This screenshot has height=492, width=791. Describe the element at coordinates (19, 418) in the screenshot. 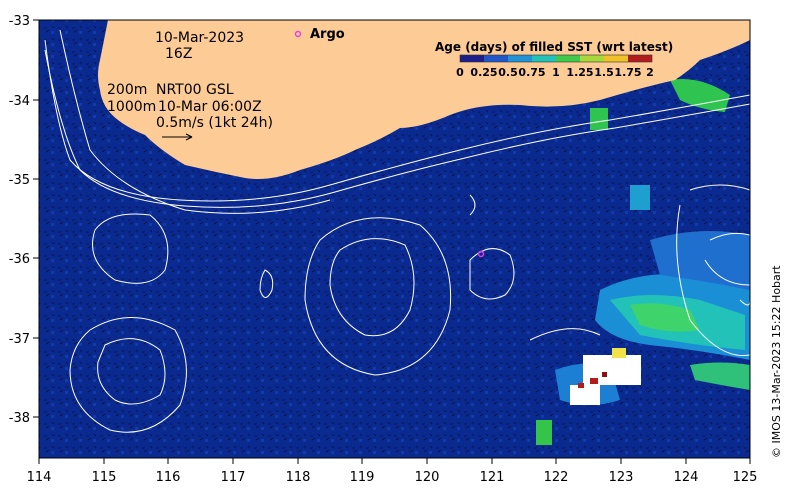

I see `y-tick-label: -38` at that location.